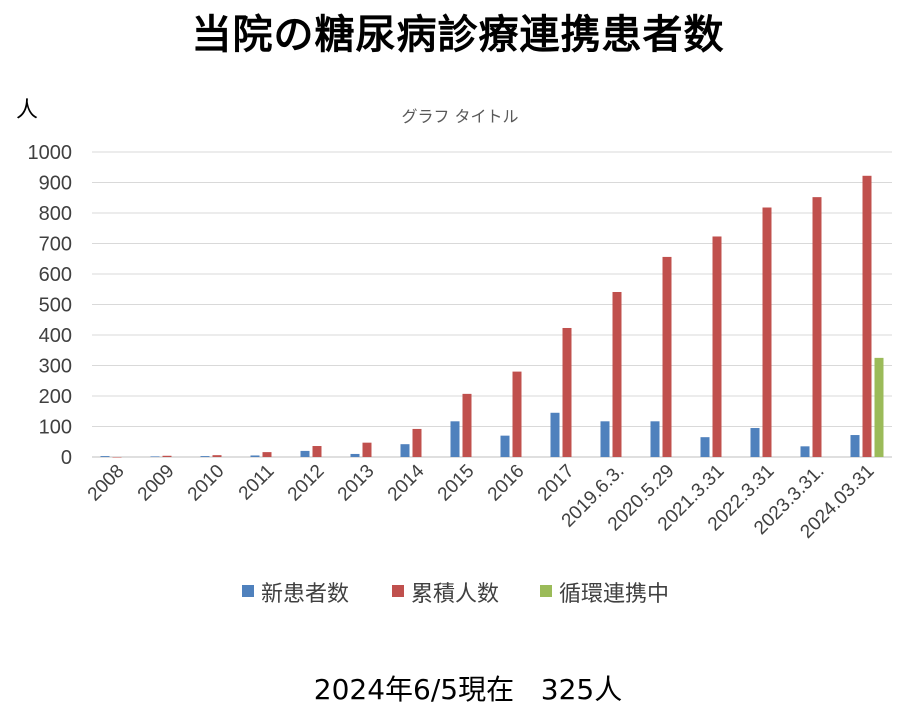 The image size is (916, 712). What do you see at coordinates (55, 336) in the screenshot?
I see `y-tick-label: 400` at bounding box center [55, 336].